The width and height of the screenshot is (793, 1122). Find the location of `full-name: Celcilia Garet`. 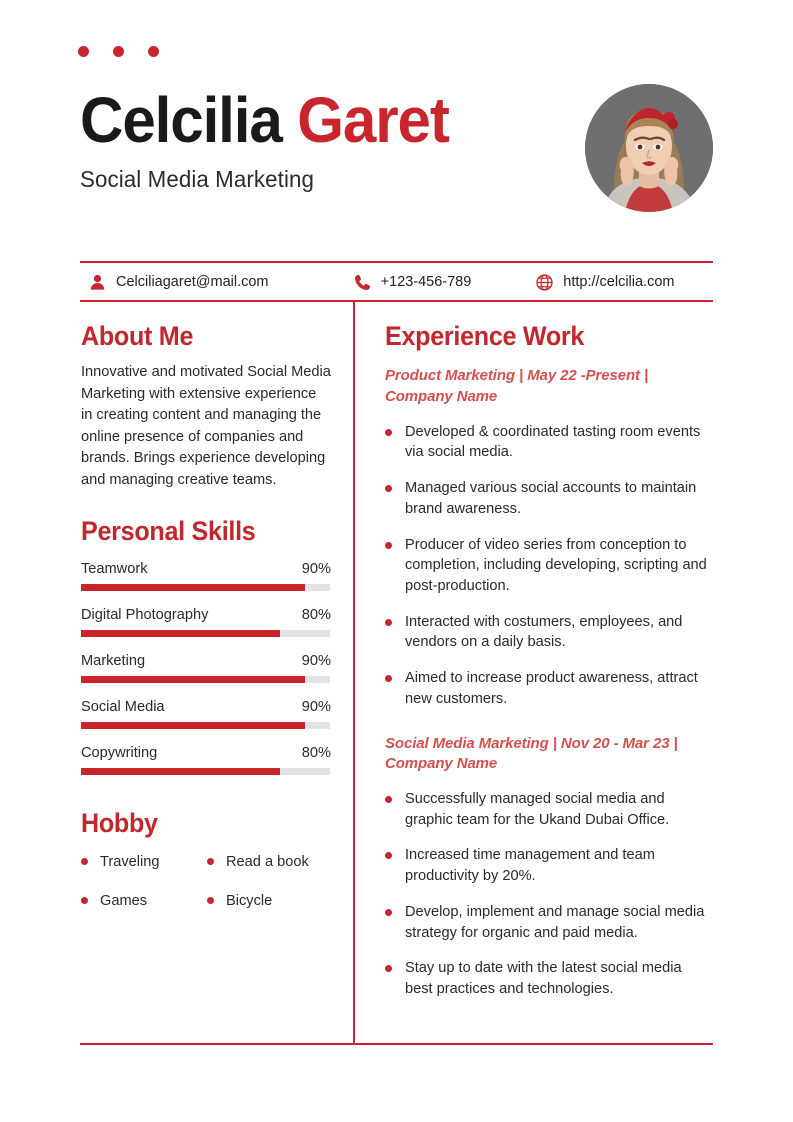

full-name: Celcilia Garet is located at coordinates (265, 120).